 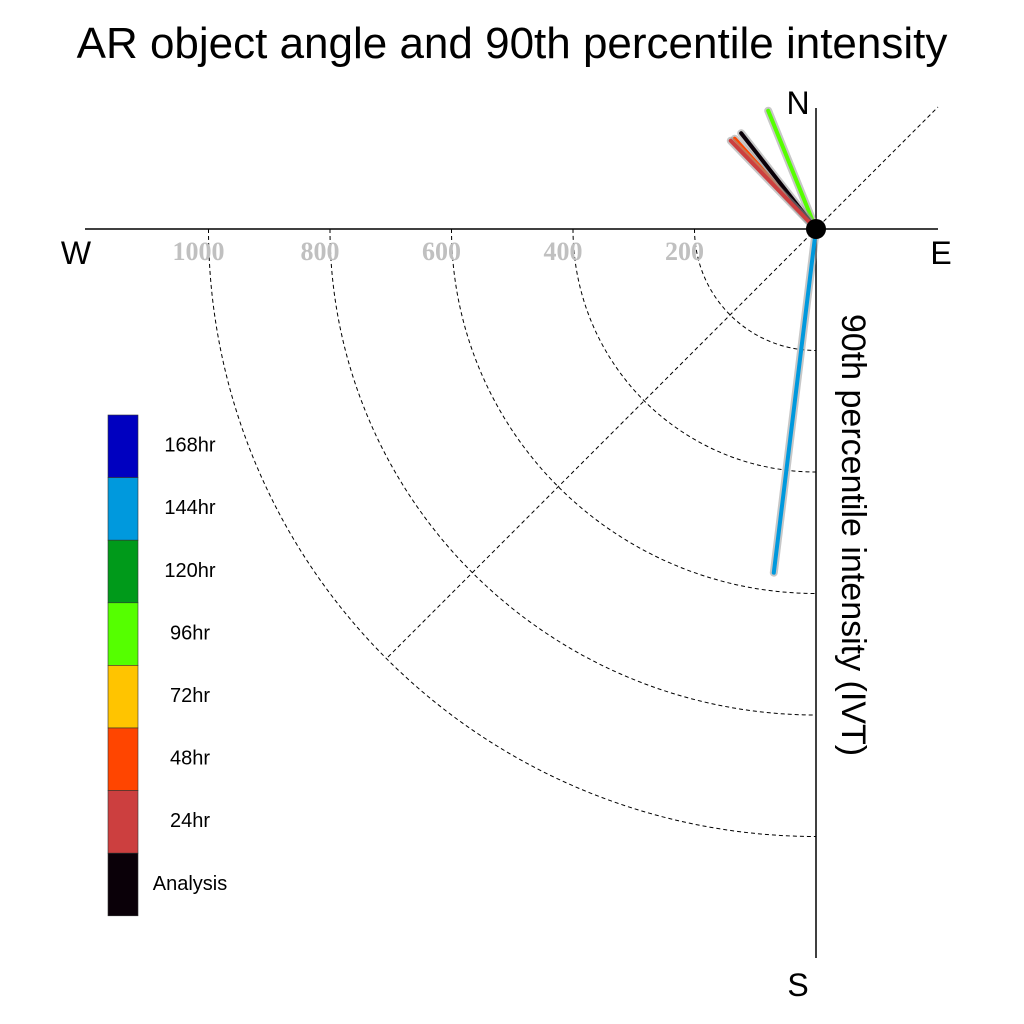 I want to click on radial-tick-label: 600, so click(x=441, y=251).